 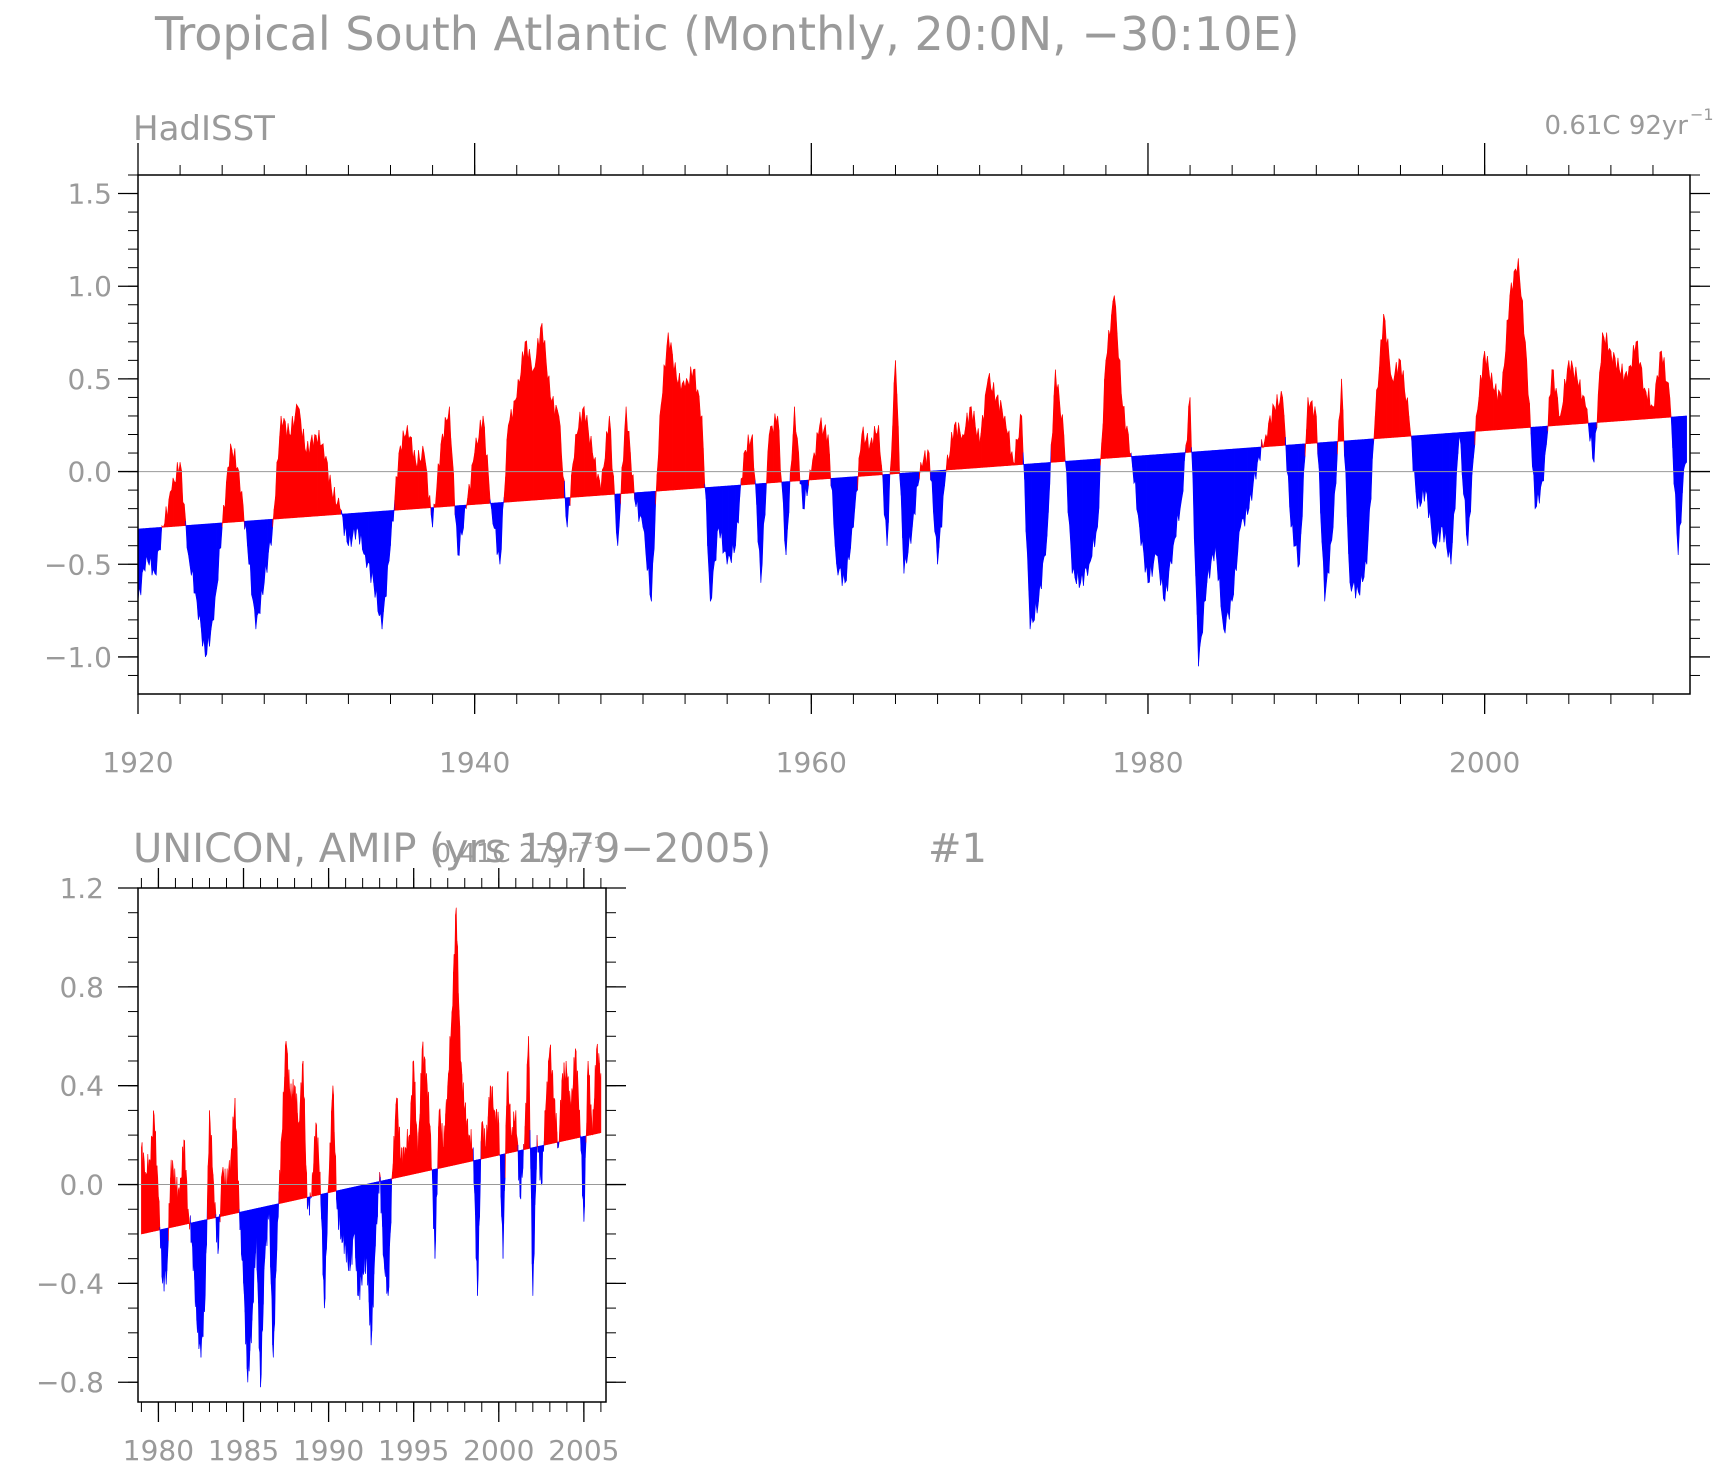 I want to click on unicon-run-label: #1, so click(x=957, y=849).